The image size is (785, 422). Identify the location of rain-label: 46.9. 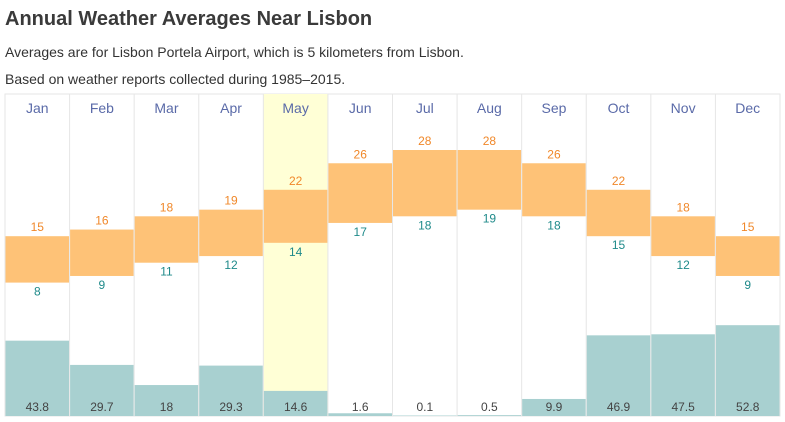
(619, 407).